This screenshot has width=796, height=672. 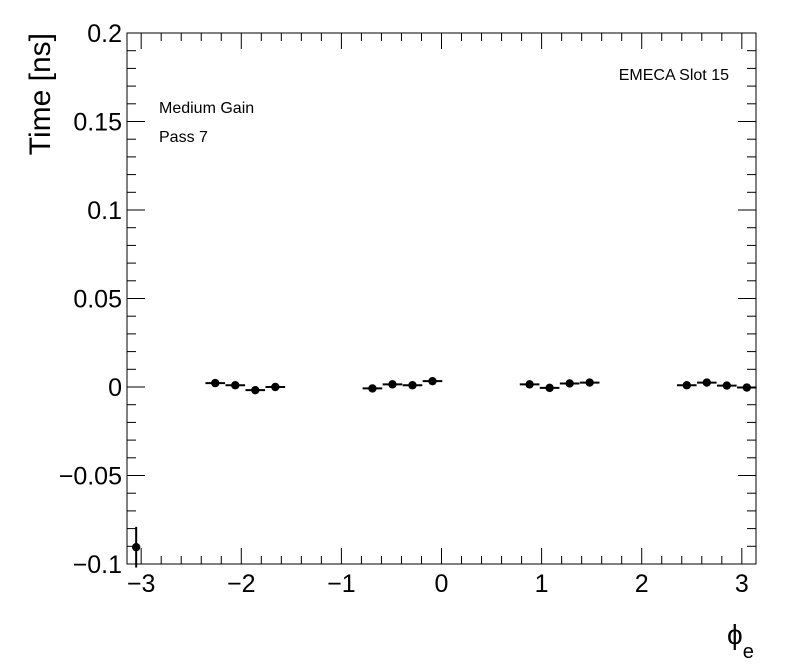 What do you see at coordinates (542, 584) in the screenshot?
I see `x-tick-label: 1` at bounding box center [542, 584].